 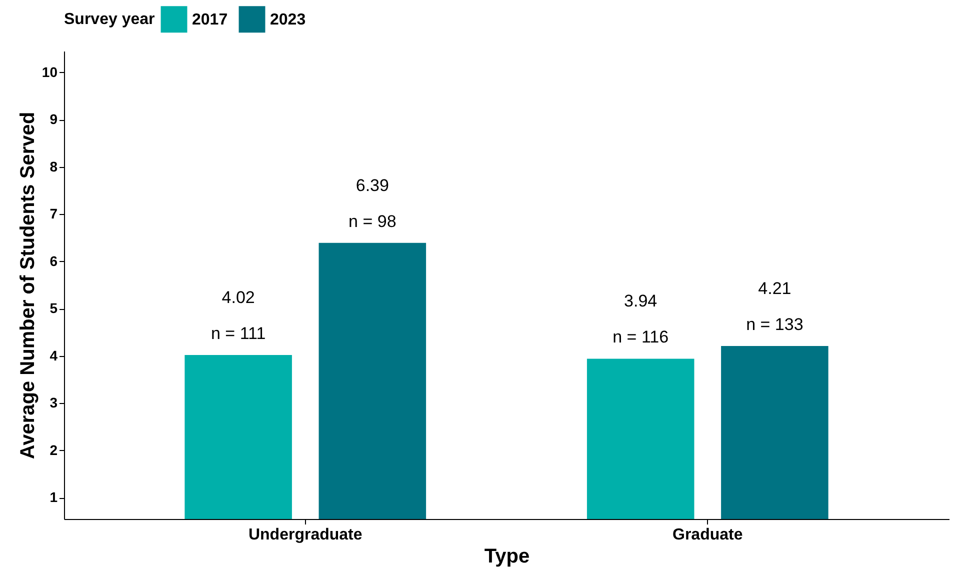 I want to click on annotation: n = 116, so click(x=640, y=337).